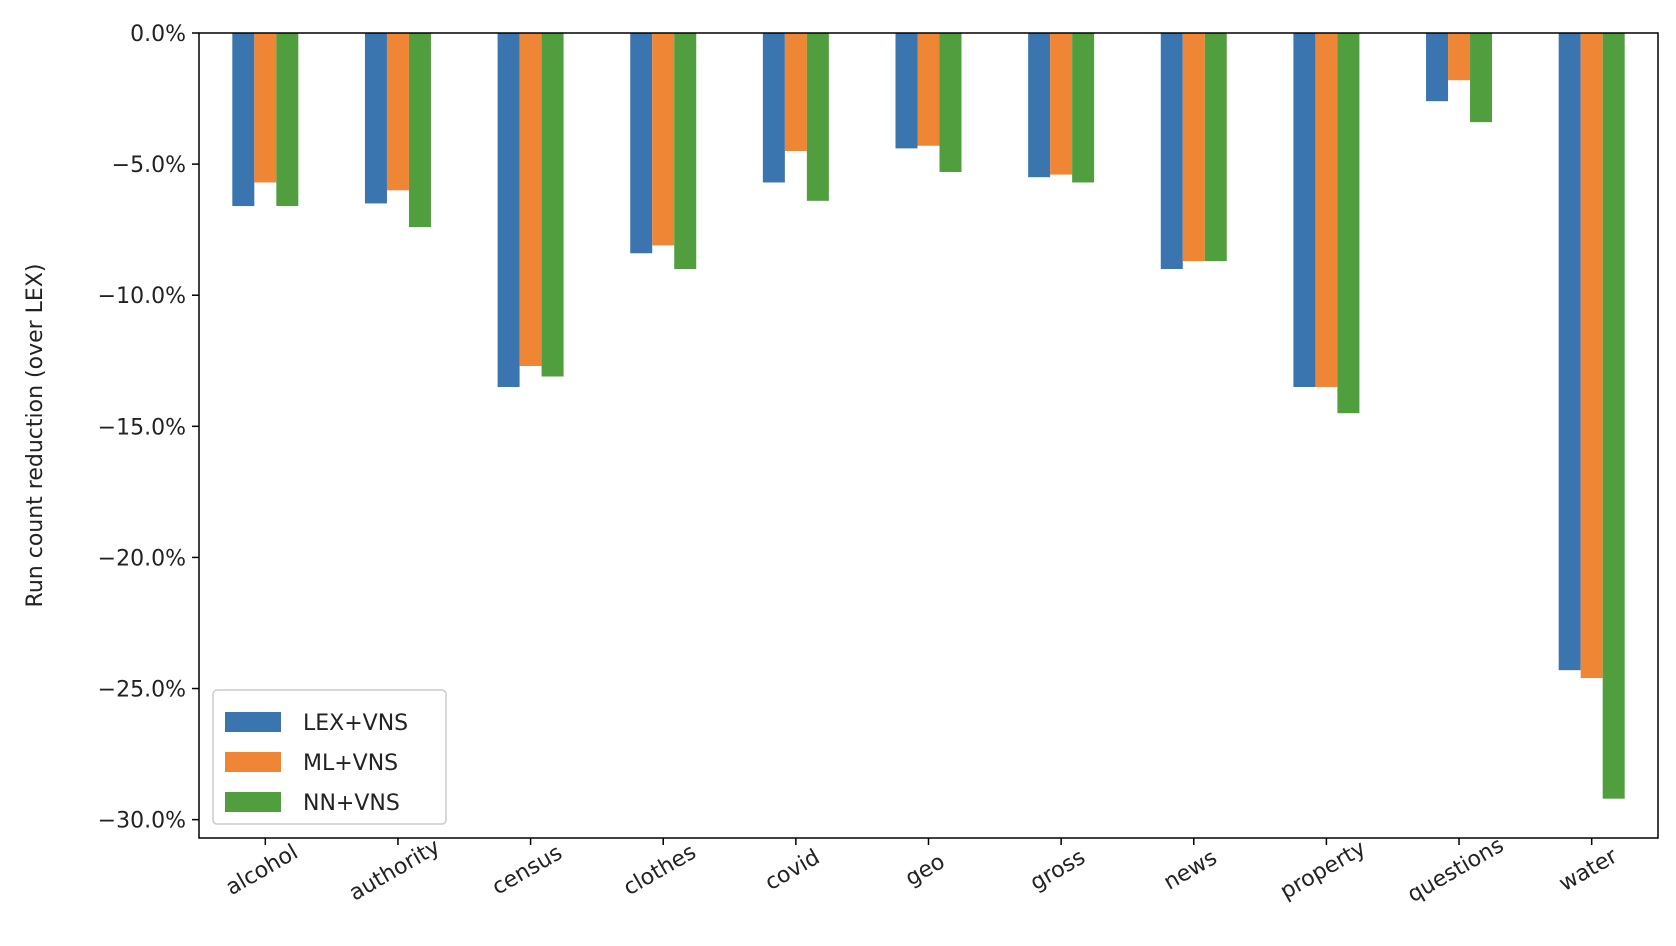 The image size is (1676, 946). Describe the element at coordinates (773, 108) in the screenshot. I see `bar-lex-vns-covid` at that location.